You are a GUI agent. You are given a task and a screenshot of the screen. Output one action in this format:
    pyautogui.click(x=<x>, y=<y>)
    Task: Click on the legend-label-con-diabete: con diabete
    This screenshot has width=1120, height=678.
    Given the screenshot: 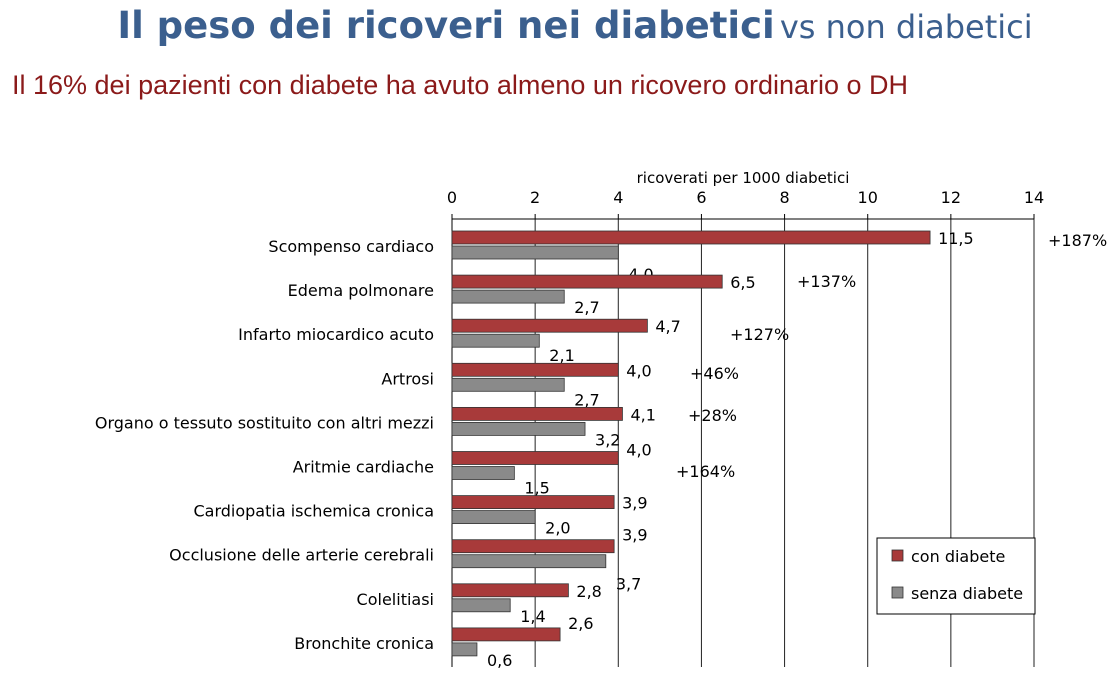 What is the action you would take?
    pyautogui.click(x=958, y=556)
    